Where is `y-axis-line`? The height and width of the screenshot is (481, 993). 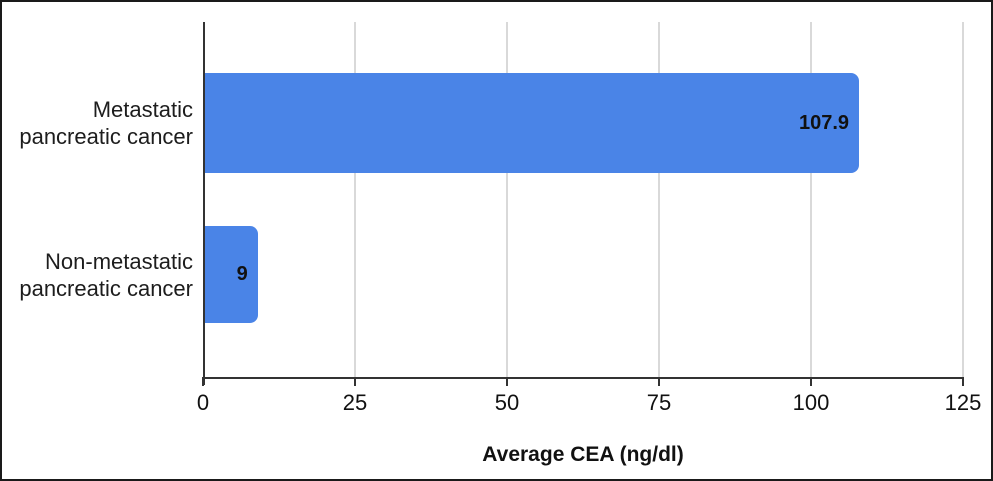 y-axis-line is located at coordinates (204, 203).